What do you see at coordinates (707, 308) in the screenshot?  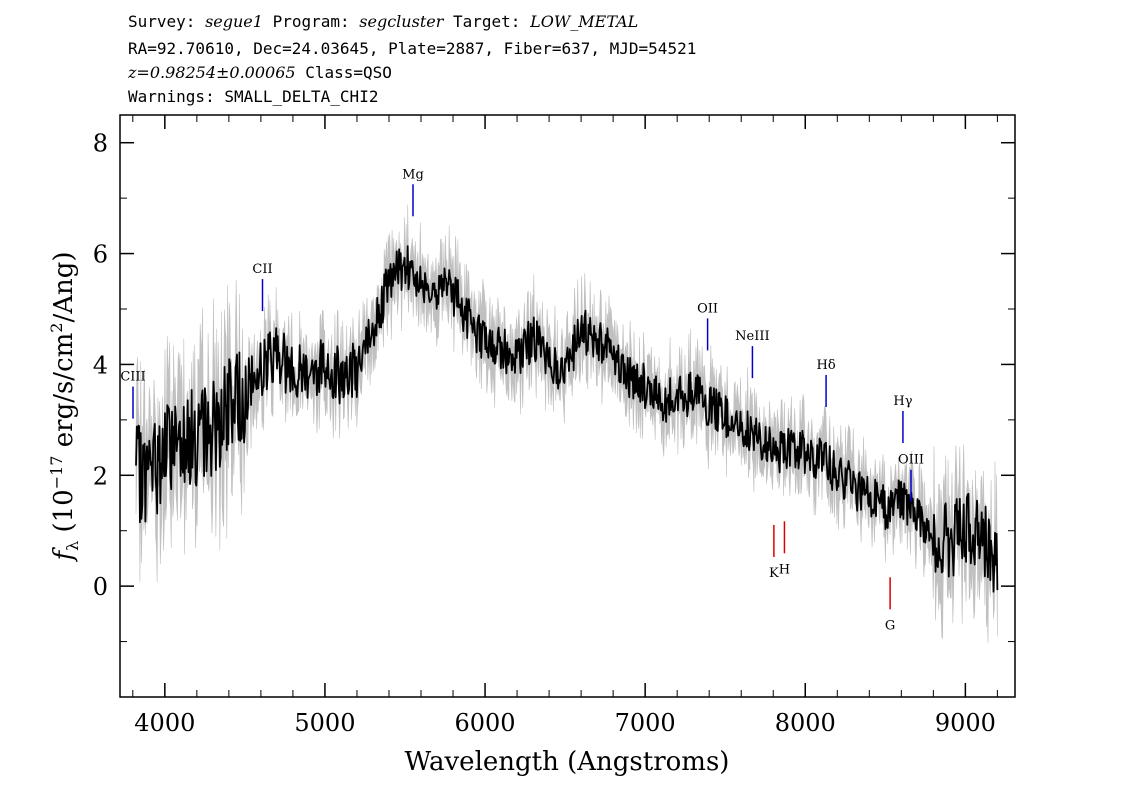 I see `emission-line-label: OII` at bounding box center [707, 308].